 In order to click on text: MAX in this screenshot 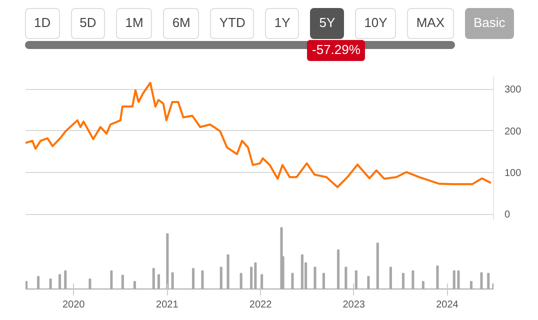, I will do `click(430, 23)`.